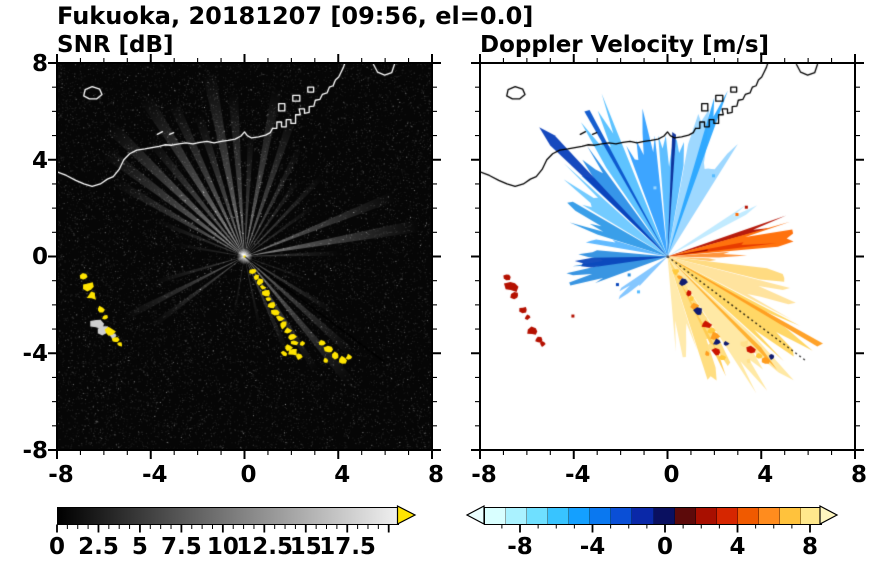  Describe the element at coordinates (265, 547) in the screenshot. I see `snr-colorbar-tick-label: 12.5` at that location.